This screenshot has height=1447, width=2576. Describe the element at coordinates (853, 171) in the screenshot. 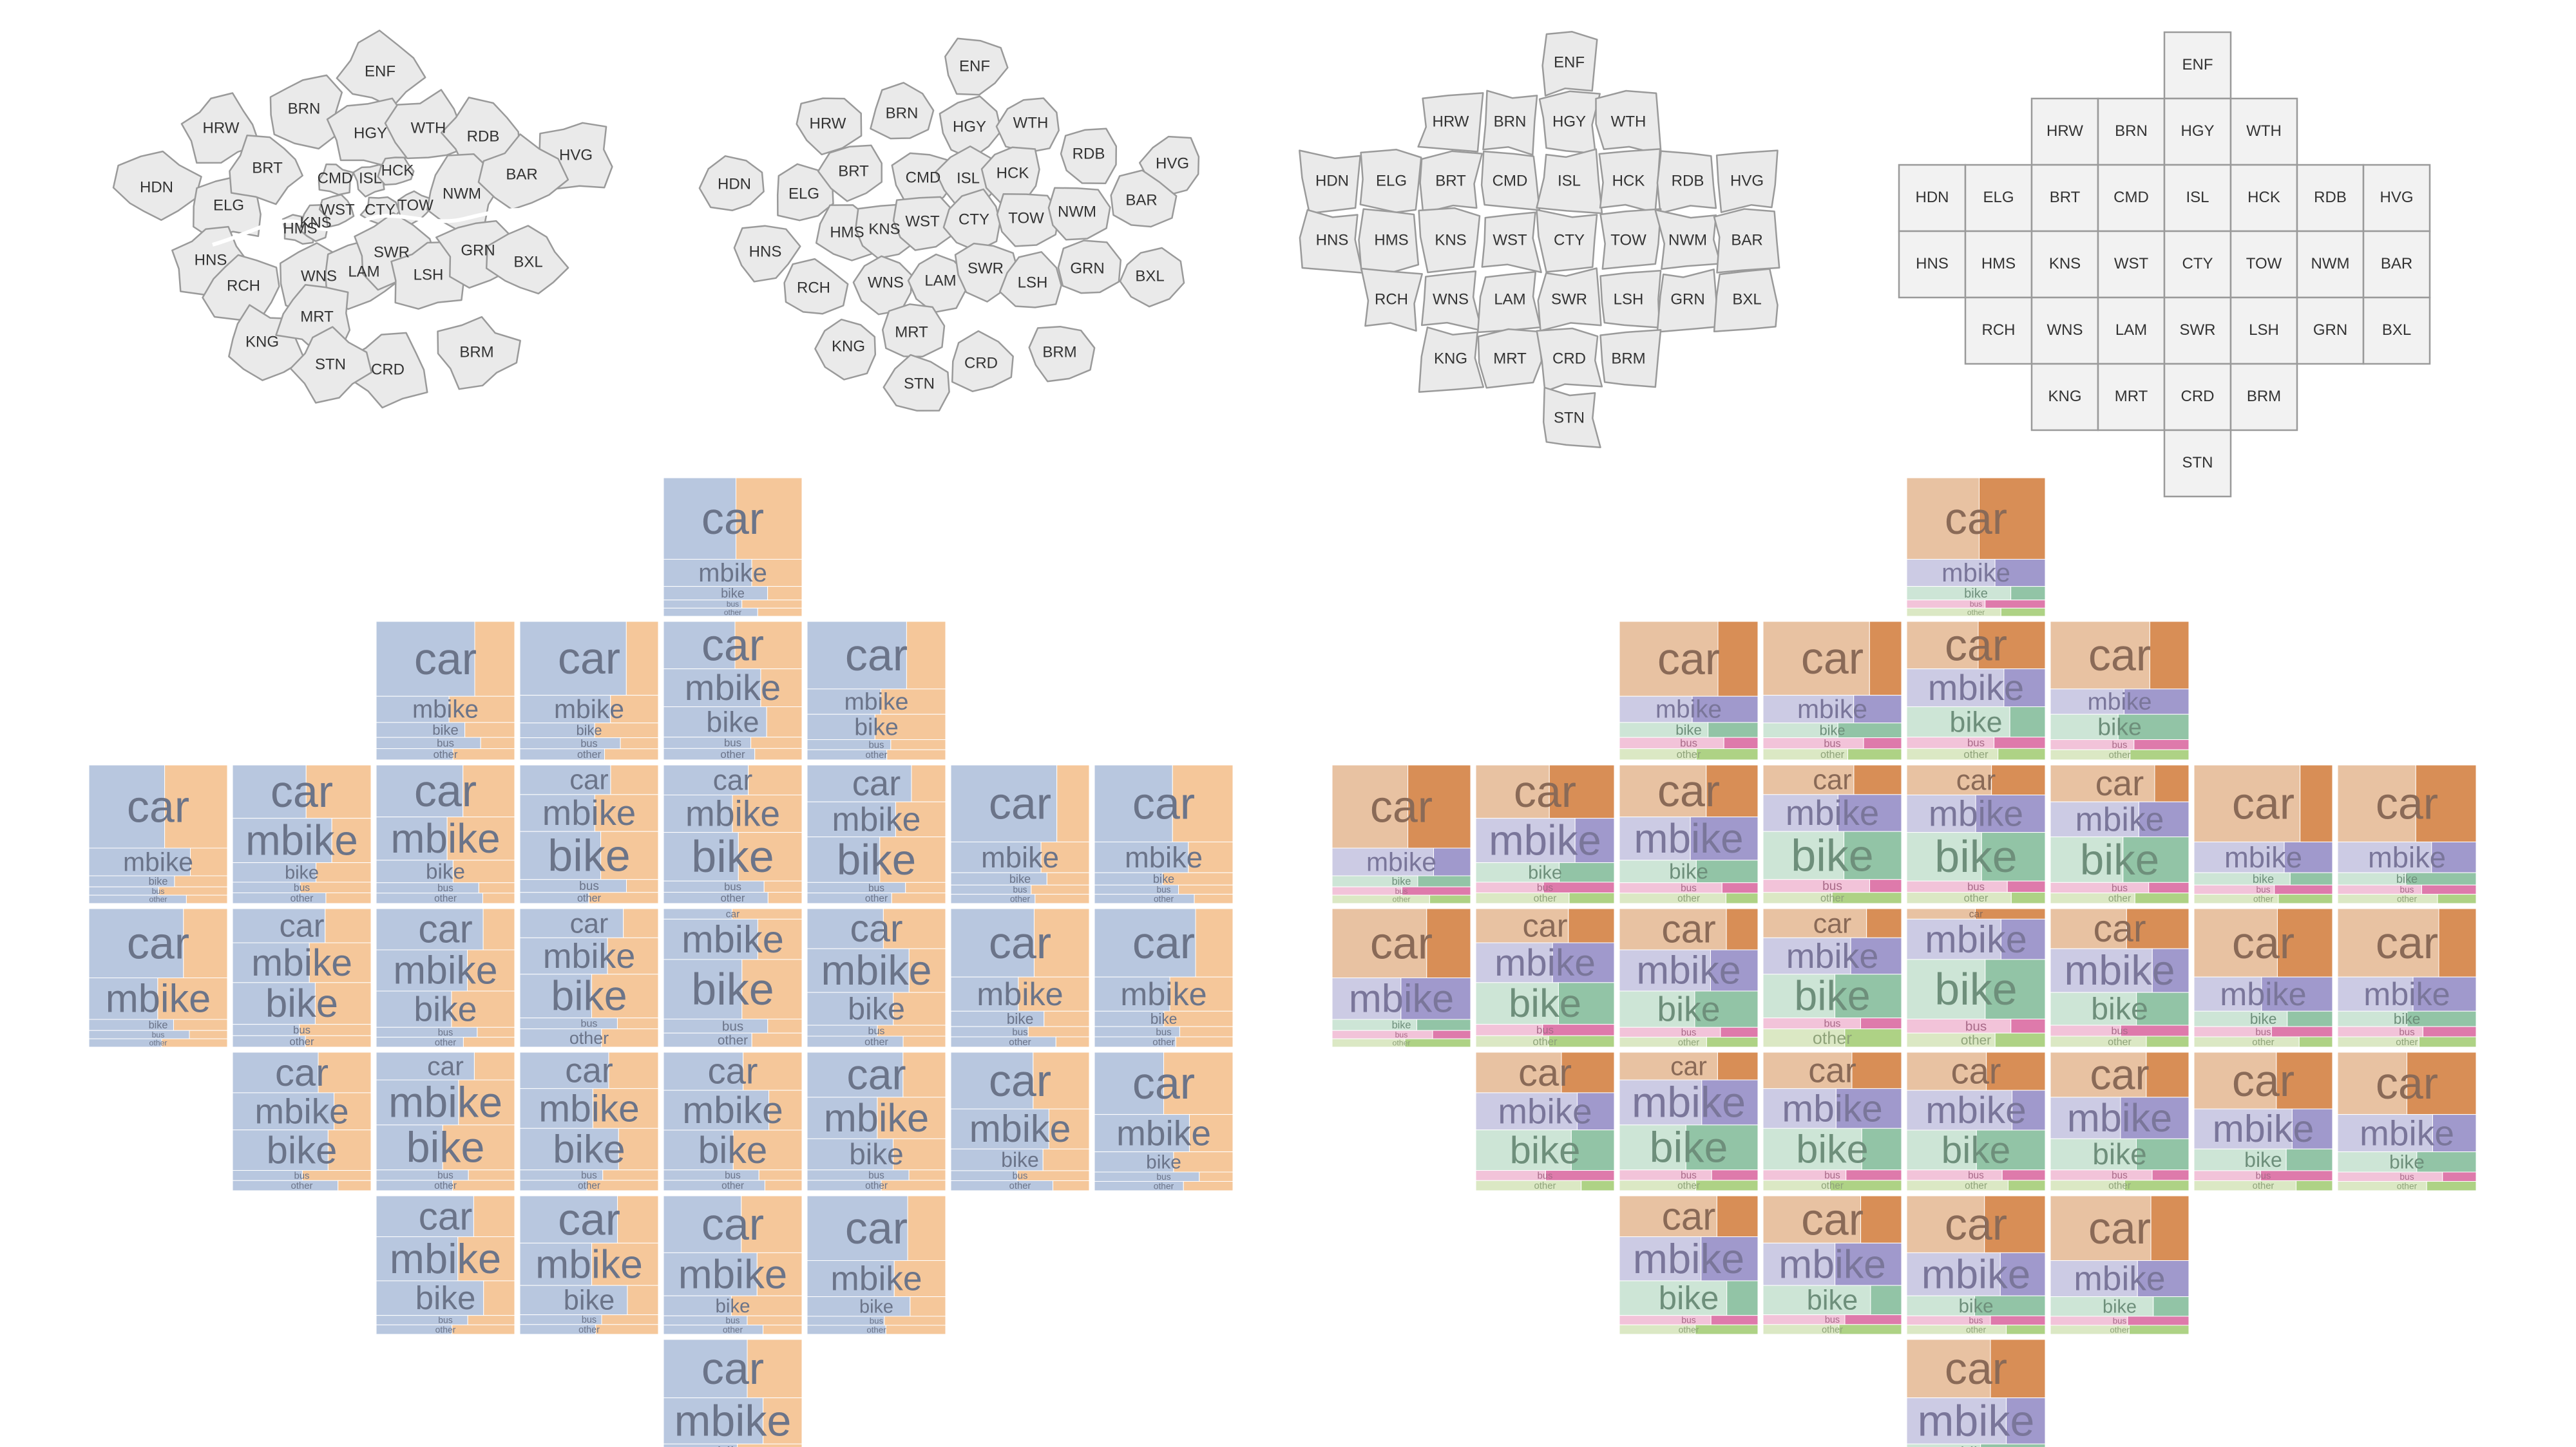

I see `simplified-label-brt: BRT` at that location.